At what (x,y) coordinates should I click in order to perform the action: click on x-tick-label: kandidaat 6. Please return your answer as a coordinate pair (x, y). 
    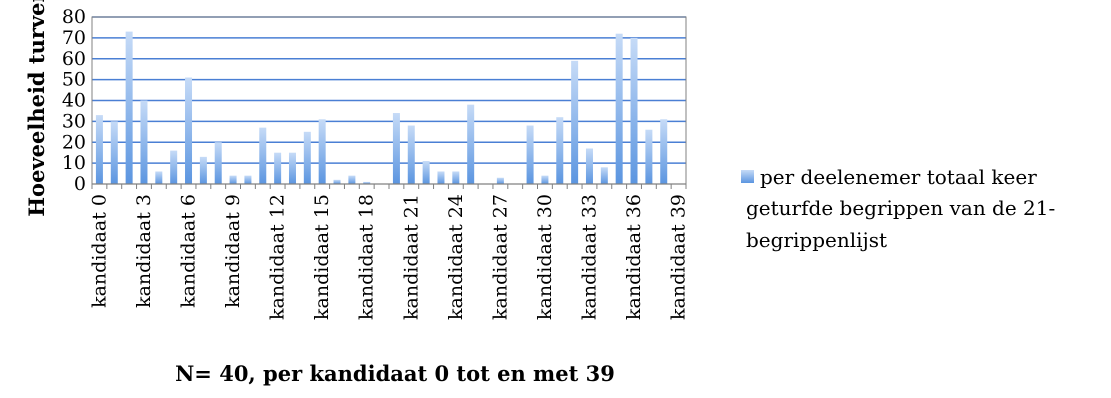
    Looking at the image, I should click on (189, 251).